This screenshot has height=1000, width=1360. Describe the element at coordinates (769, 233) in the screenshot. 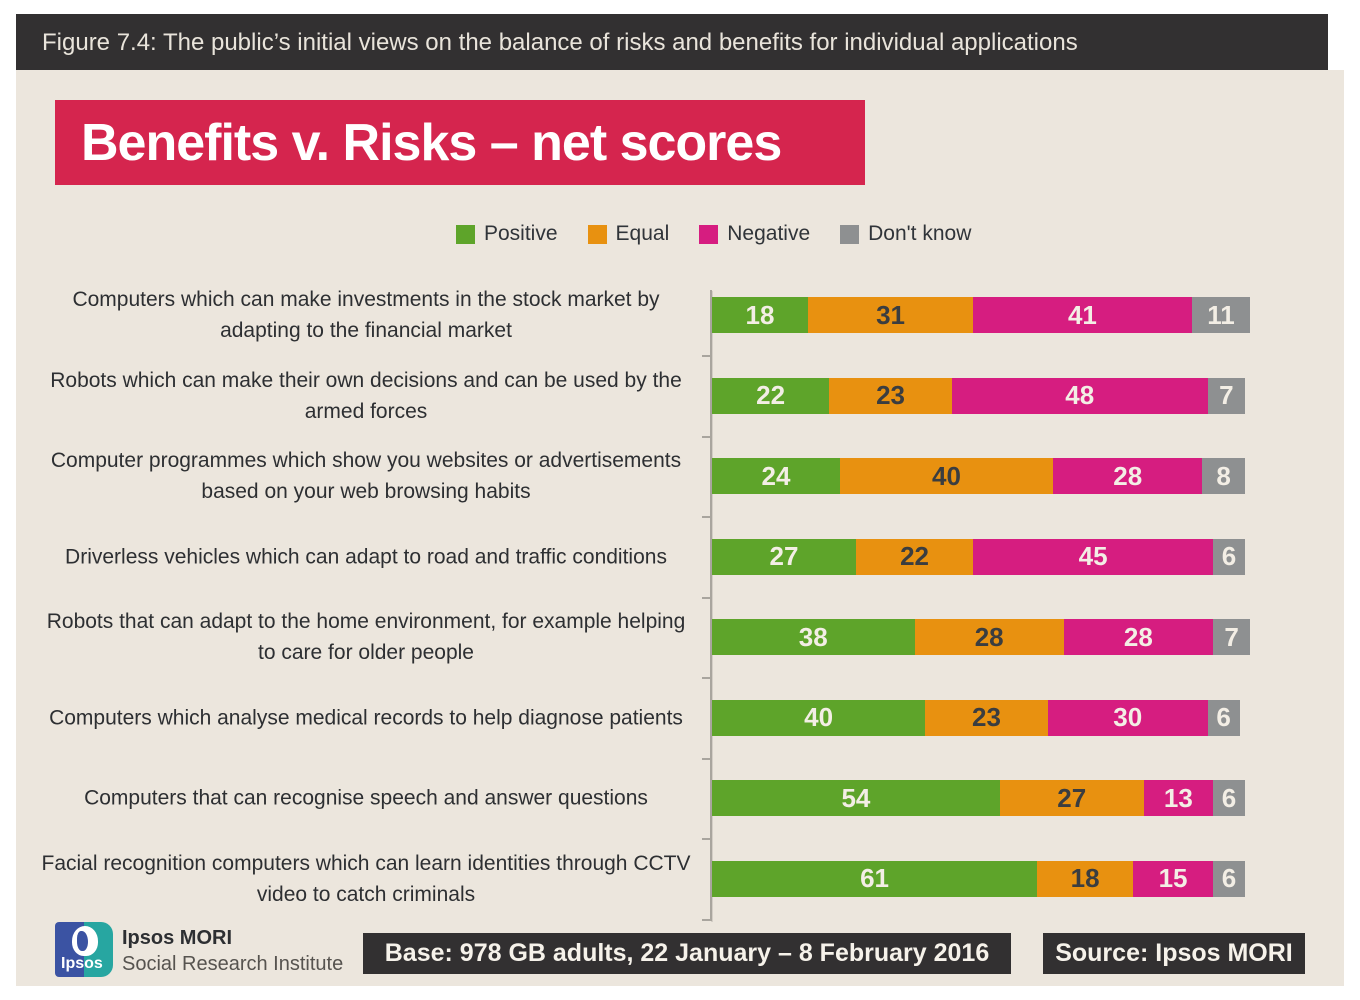

I see `legend-label-negative: Negative` at that location.